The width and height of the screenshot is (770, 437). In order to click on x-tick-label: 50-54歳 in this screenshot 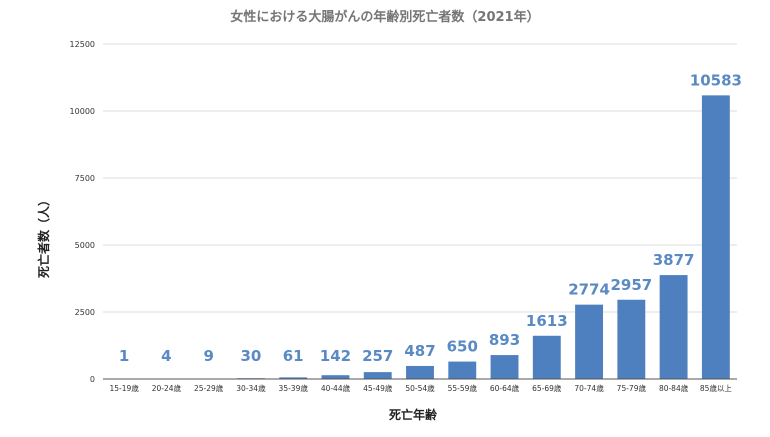, I will do `click(420, 388)`.